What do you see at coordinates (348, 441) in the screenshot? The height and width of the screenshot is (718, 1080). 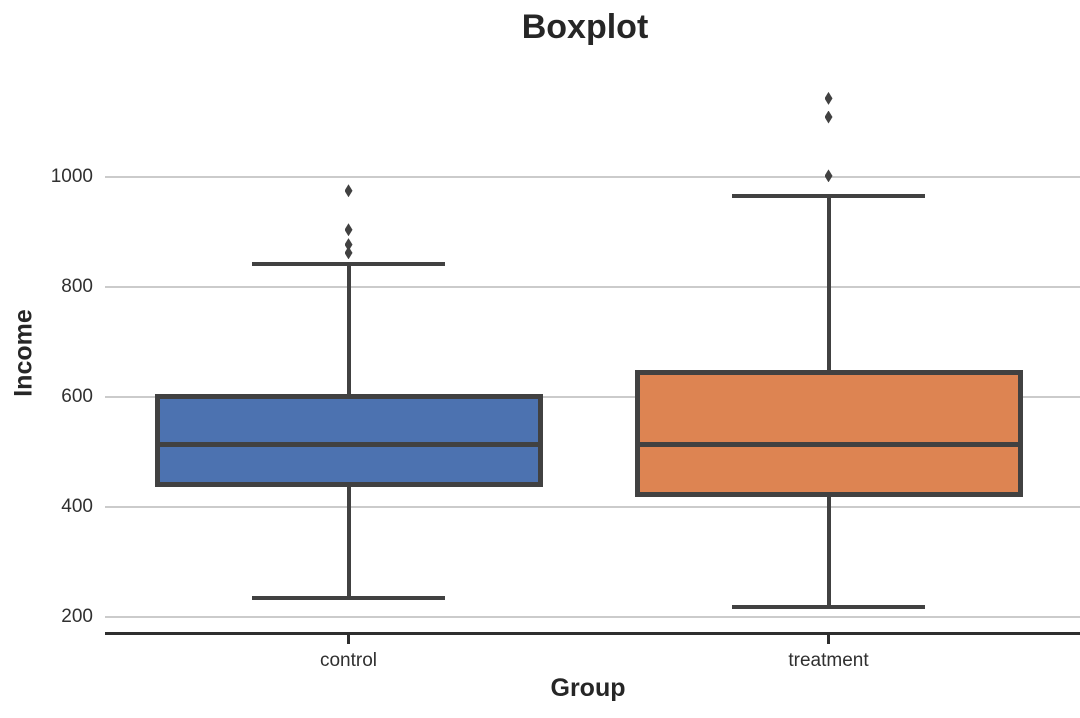 I see `box-control` at bounding box center [348, 441].